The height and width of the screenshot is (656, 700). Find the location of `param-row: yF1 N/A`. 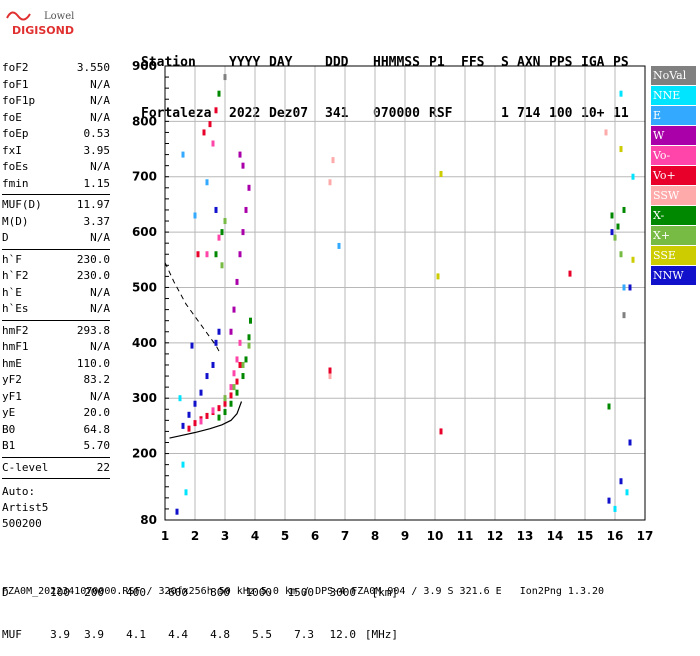

param-row: yF1 N/A is located at coordinates (56, 397).